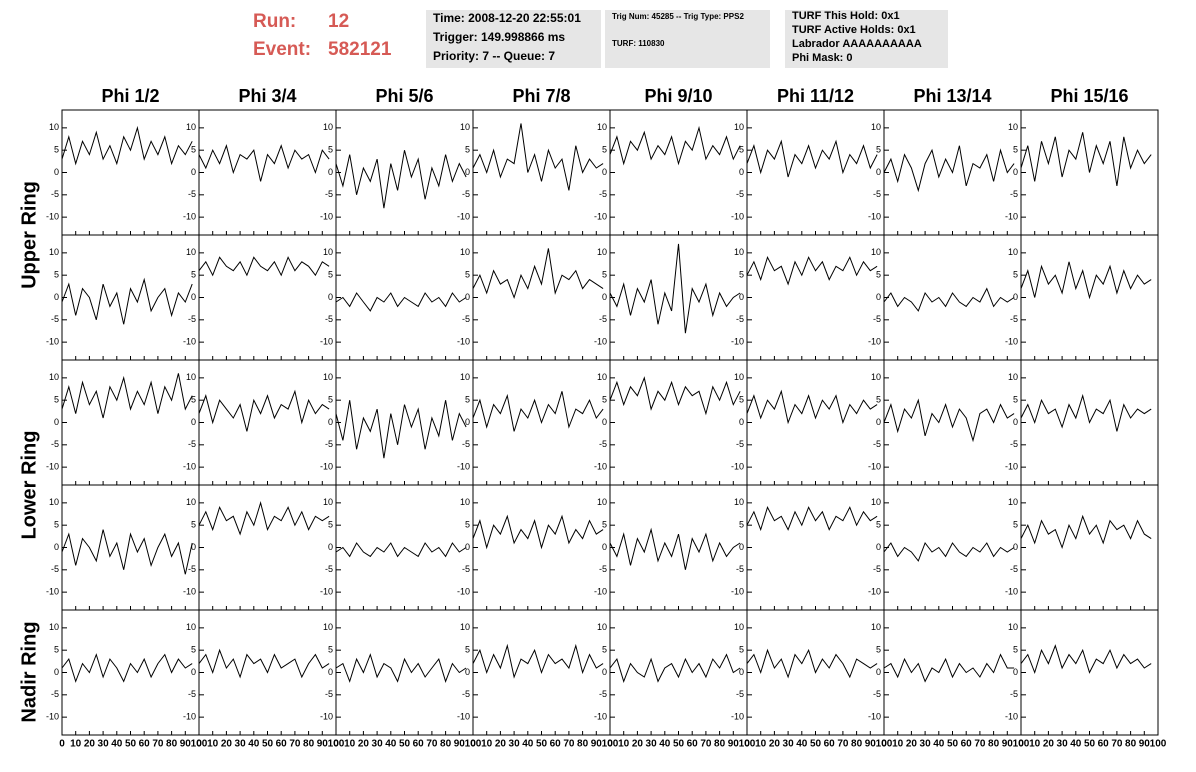  I want to click on event-number: 582121, so click(360, 49).